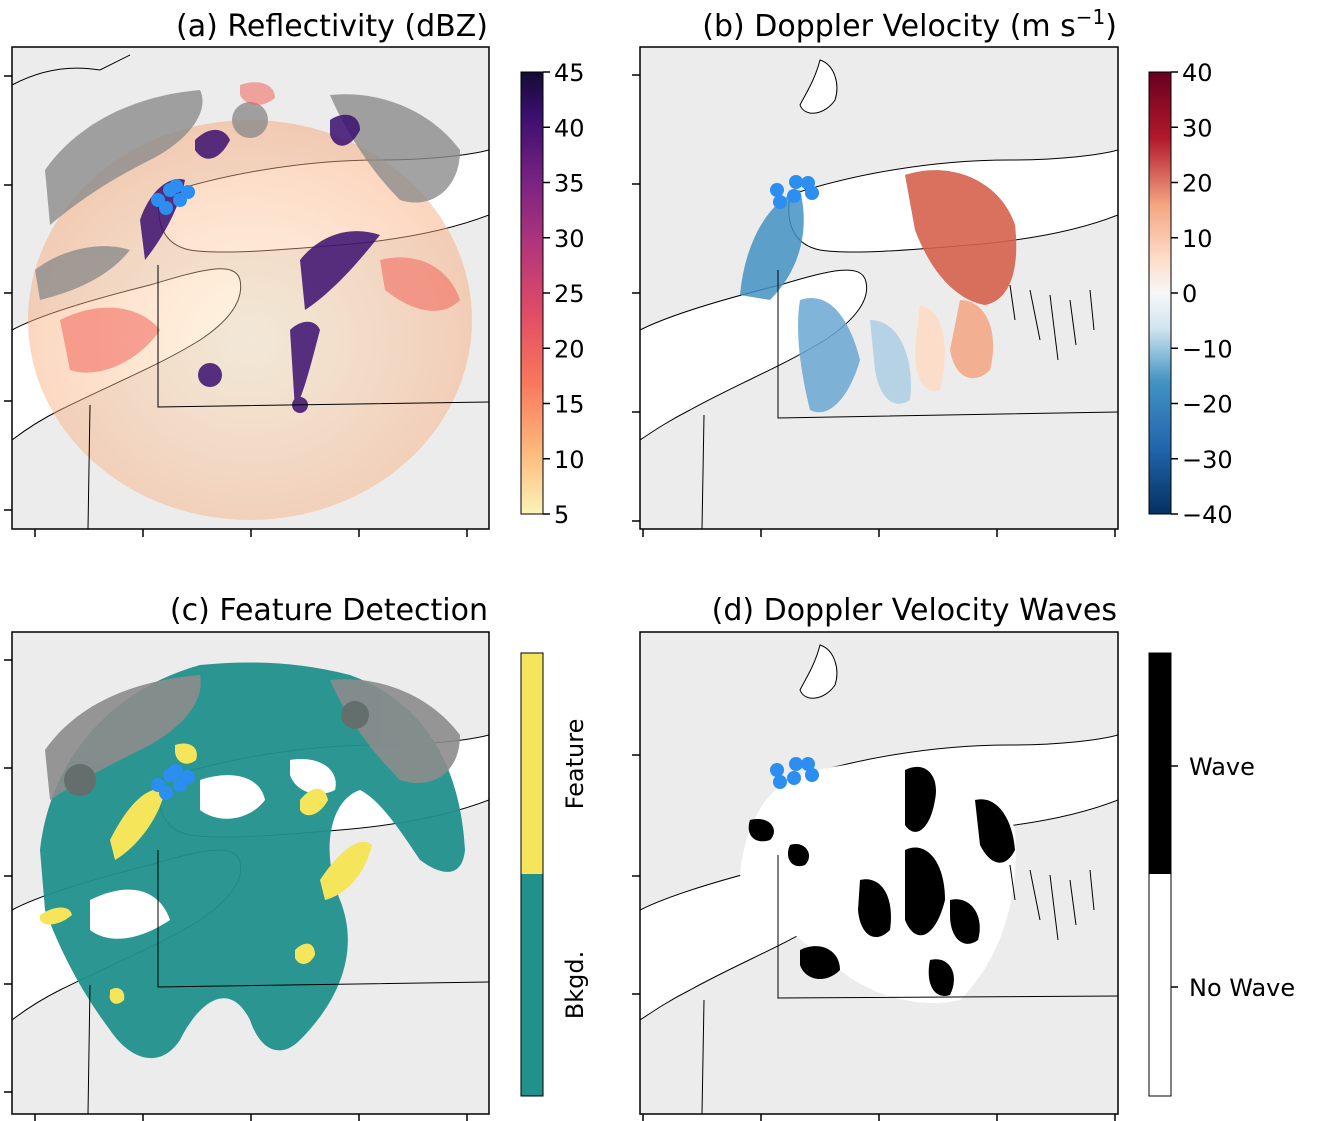 Image resolution: width=1323 pixels, height=1121 pixels. Describe the element at coordinates (1197, 239) in the screenshot. I see `colorbar-b-tick-label: 10` at that location.